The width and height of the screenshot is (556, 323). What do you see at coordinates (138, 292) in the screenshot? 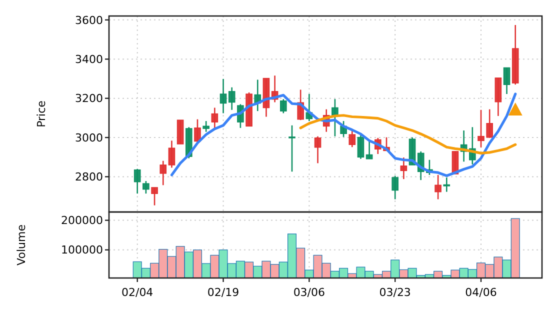
I see `x-tick-label: 02/04` at bounding box center [138, 292].